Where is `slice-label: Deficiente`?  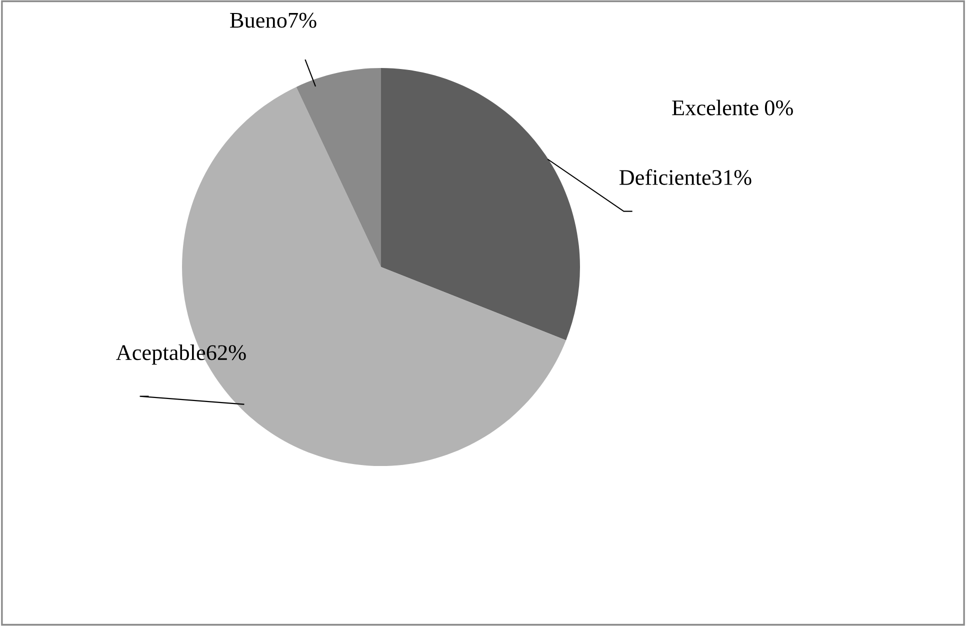 slice-label: Deficiente is located at coordinates (665, 177).